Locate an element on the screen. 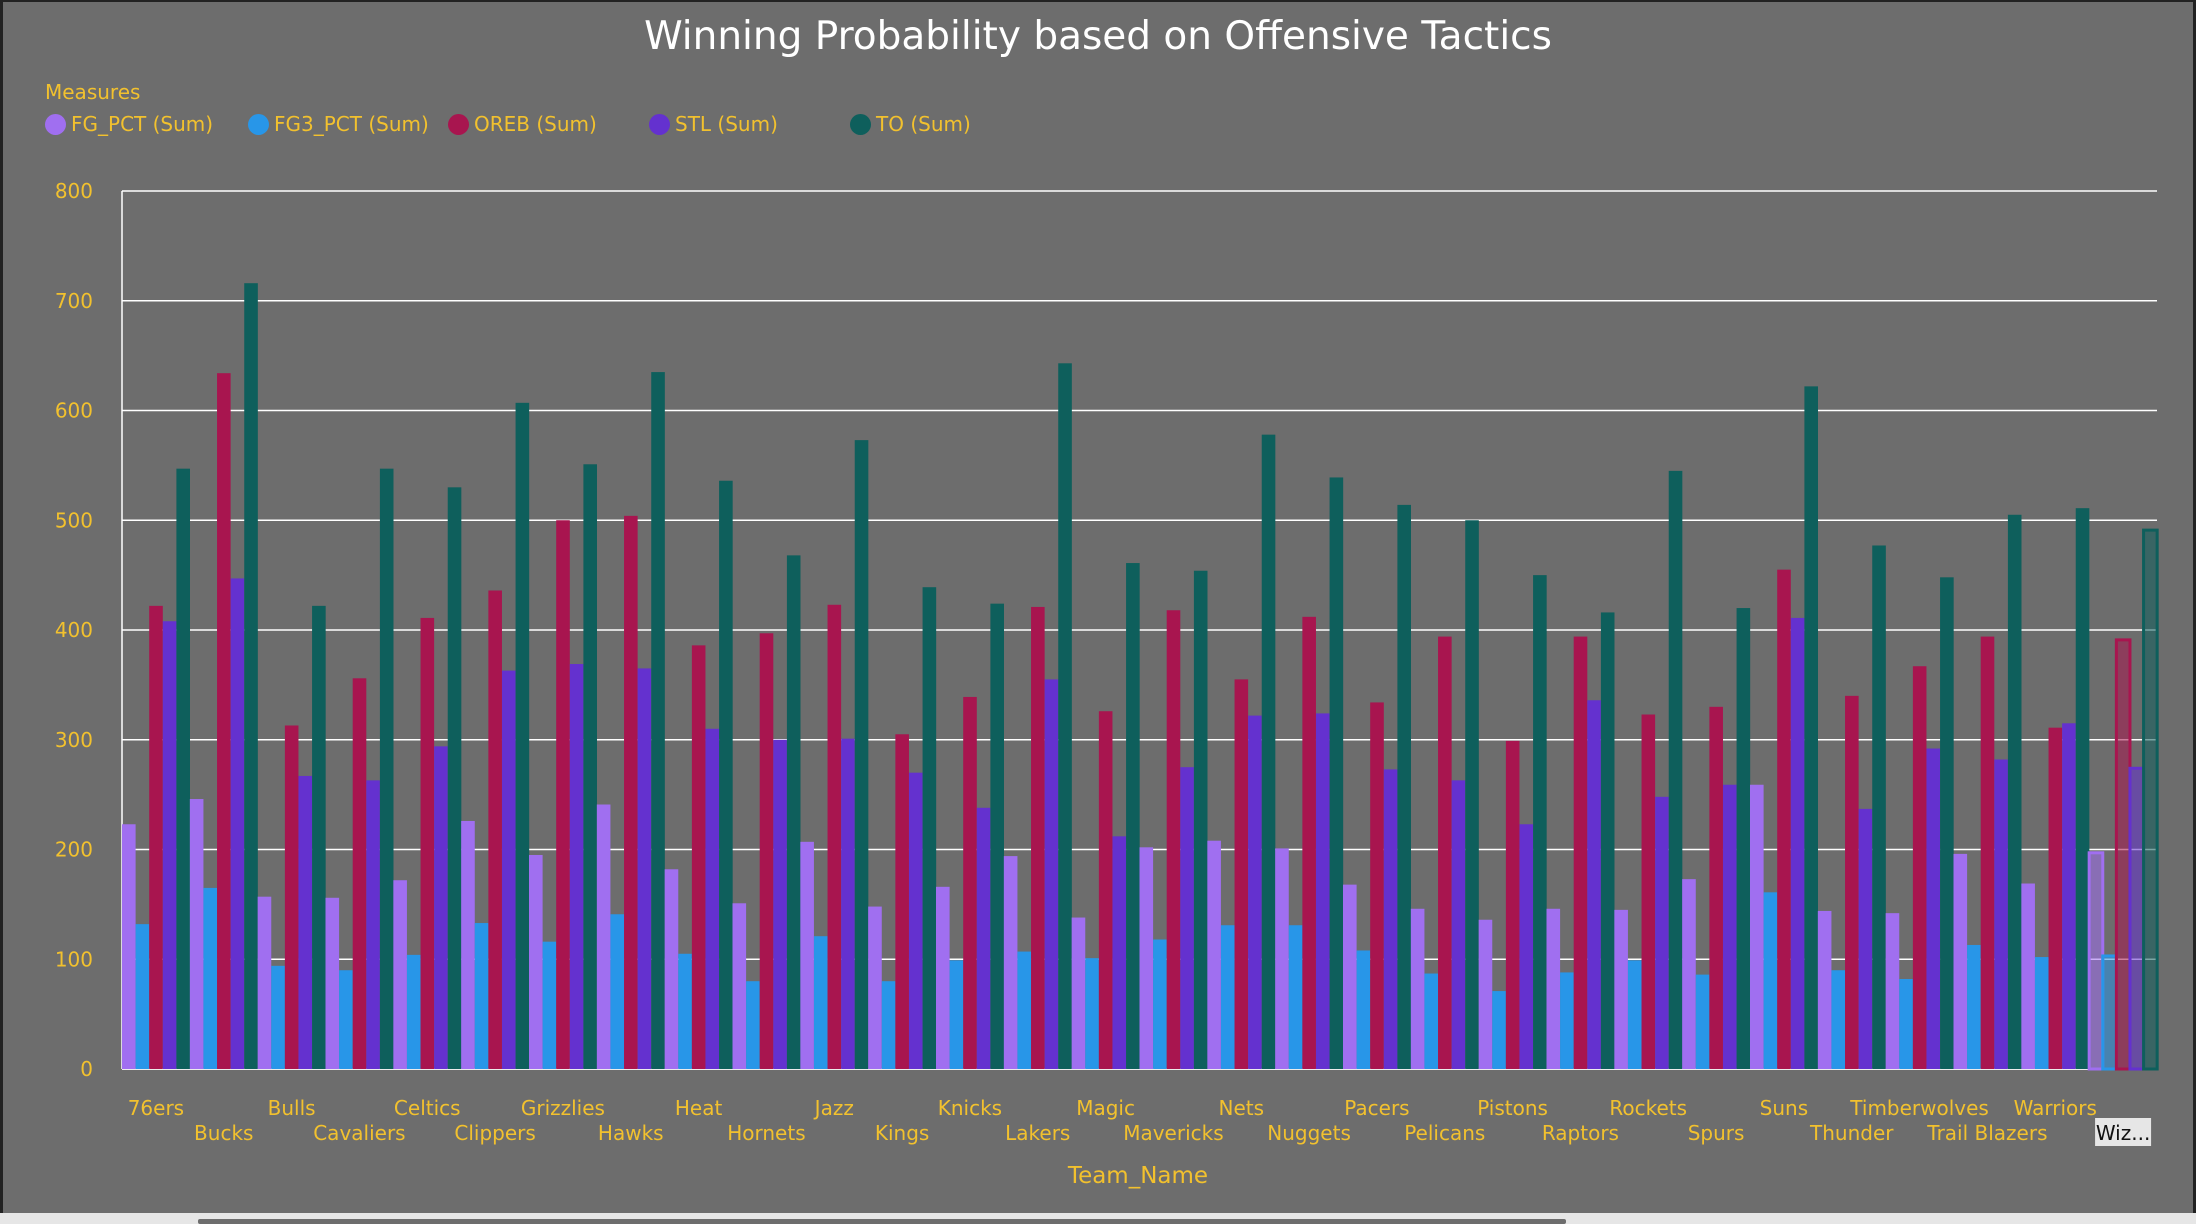 Image resolution: width=2196 pixels, height=1224 pixels. y-tick-label: 800 is located at coordinates (74, 191).